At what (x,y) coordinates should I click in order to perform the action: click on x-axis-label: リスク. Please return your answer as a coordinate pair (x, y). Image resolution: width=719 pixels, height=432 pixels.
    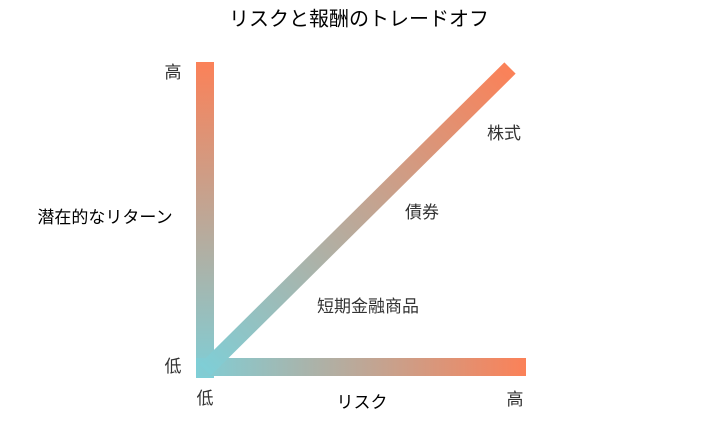
    Looking at the image, I should click on (362, 403).